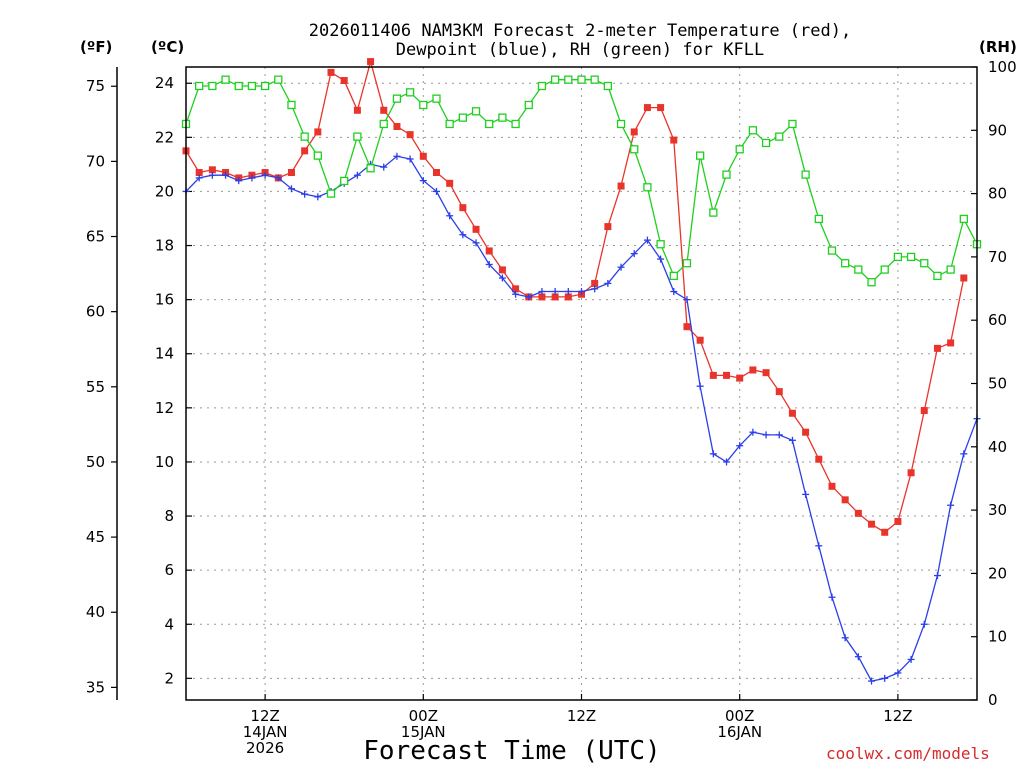 This screenshot has height=768, width=1024. Describe the element at coordinates (95, 86) in the screenshot. I see `fahrenheit-tick-label: 75` at that location.